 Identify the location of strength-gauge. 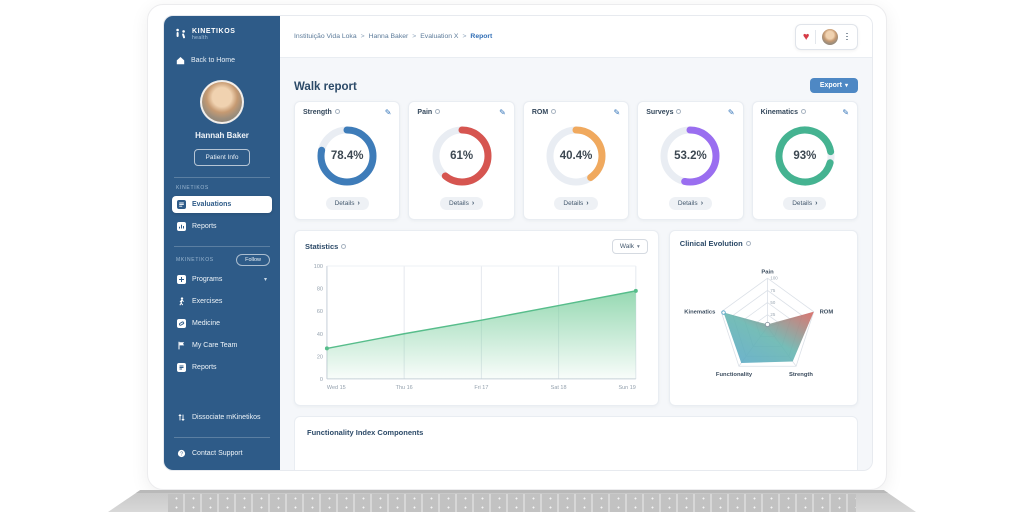
(347, 158).